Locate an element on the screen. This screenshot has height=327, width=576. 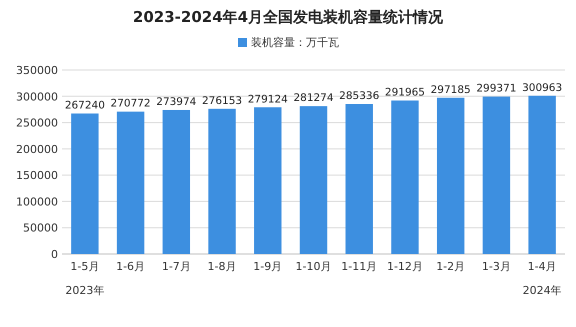
y-tick-label: 50000 is located at coordinates (40, 228).